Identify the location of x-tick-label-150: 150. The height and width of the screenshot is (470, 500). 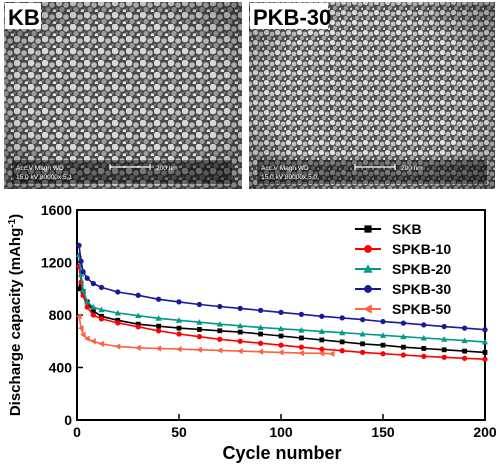
(383, 432).